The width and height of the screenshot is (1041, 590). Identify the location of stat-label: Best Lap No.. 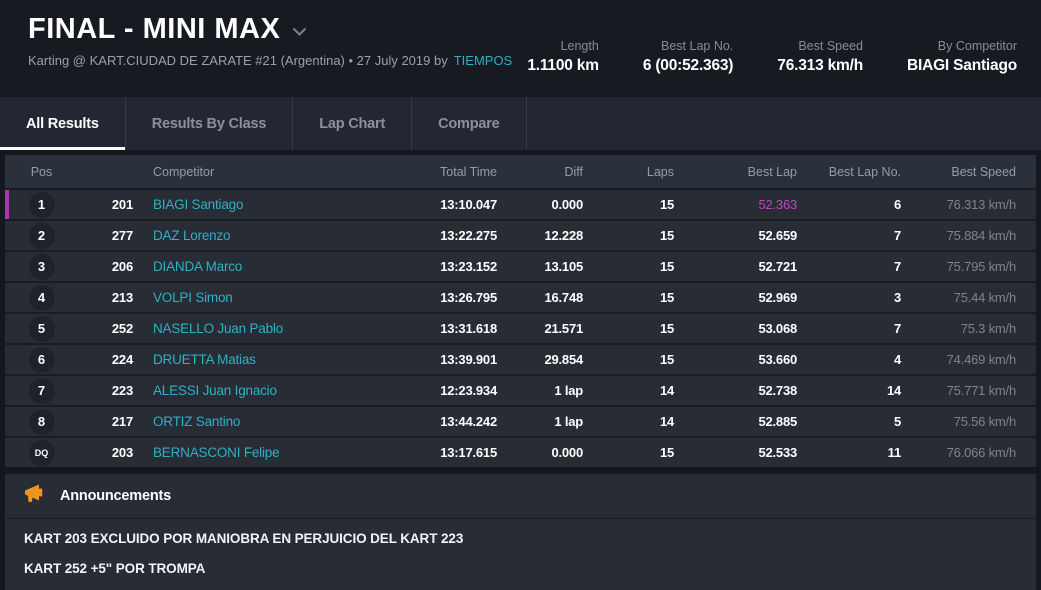
(697, 45).